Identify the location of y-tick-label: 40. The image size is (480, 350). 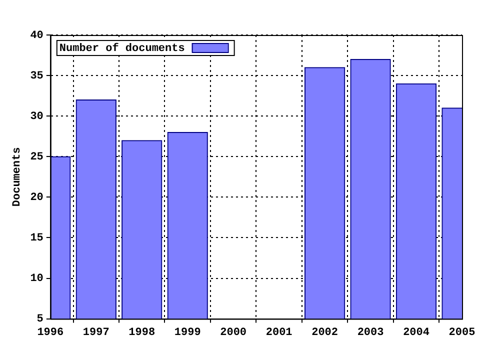
(37, 36).